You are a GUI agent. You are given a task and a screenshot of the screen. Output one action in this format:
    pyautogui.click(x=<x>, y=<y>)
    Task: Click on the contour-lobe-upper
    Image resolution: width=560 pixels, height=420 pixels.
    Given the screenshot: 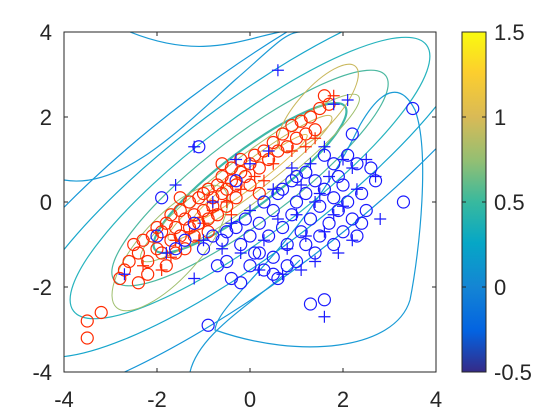 What is the action you would take?
    pyautogui.click(x=318, y=108)
    